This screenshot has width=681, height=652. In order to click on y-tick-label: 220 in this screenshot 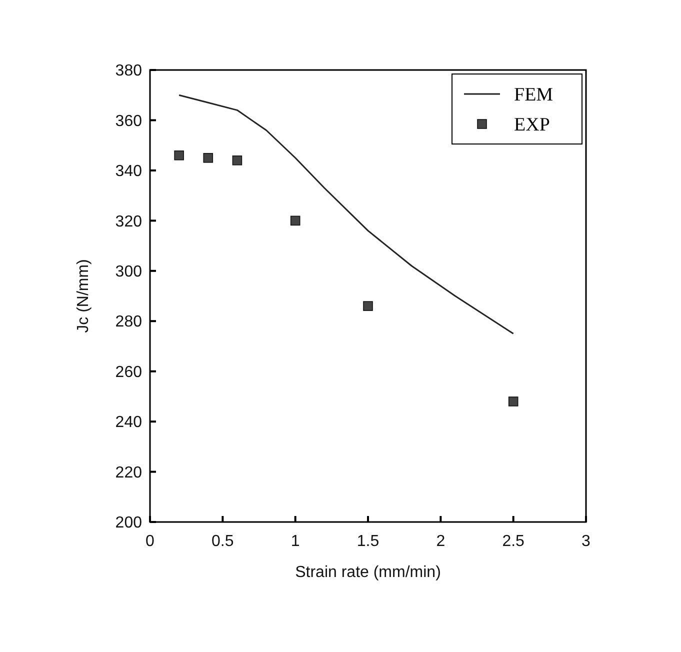, I will do `click(128, 473)`.